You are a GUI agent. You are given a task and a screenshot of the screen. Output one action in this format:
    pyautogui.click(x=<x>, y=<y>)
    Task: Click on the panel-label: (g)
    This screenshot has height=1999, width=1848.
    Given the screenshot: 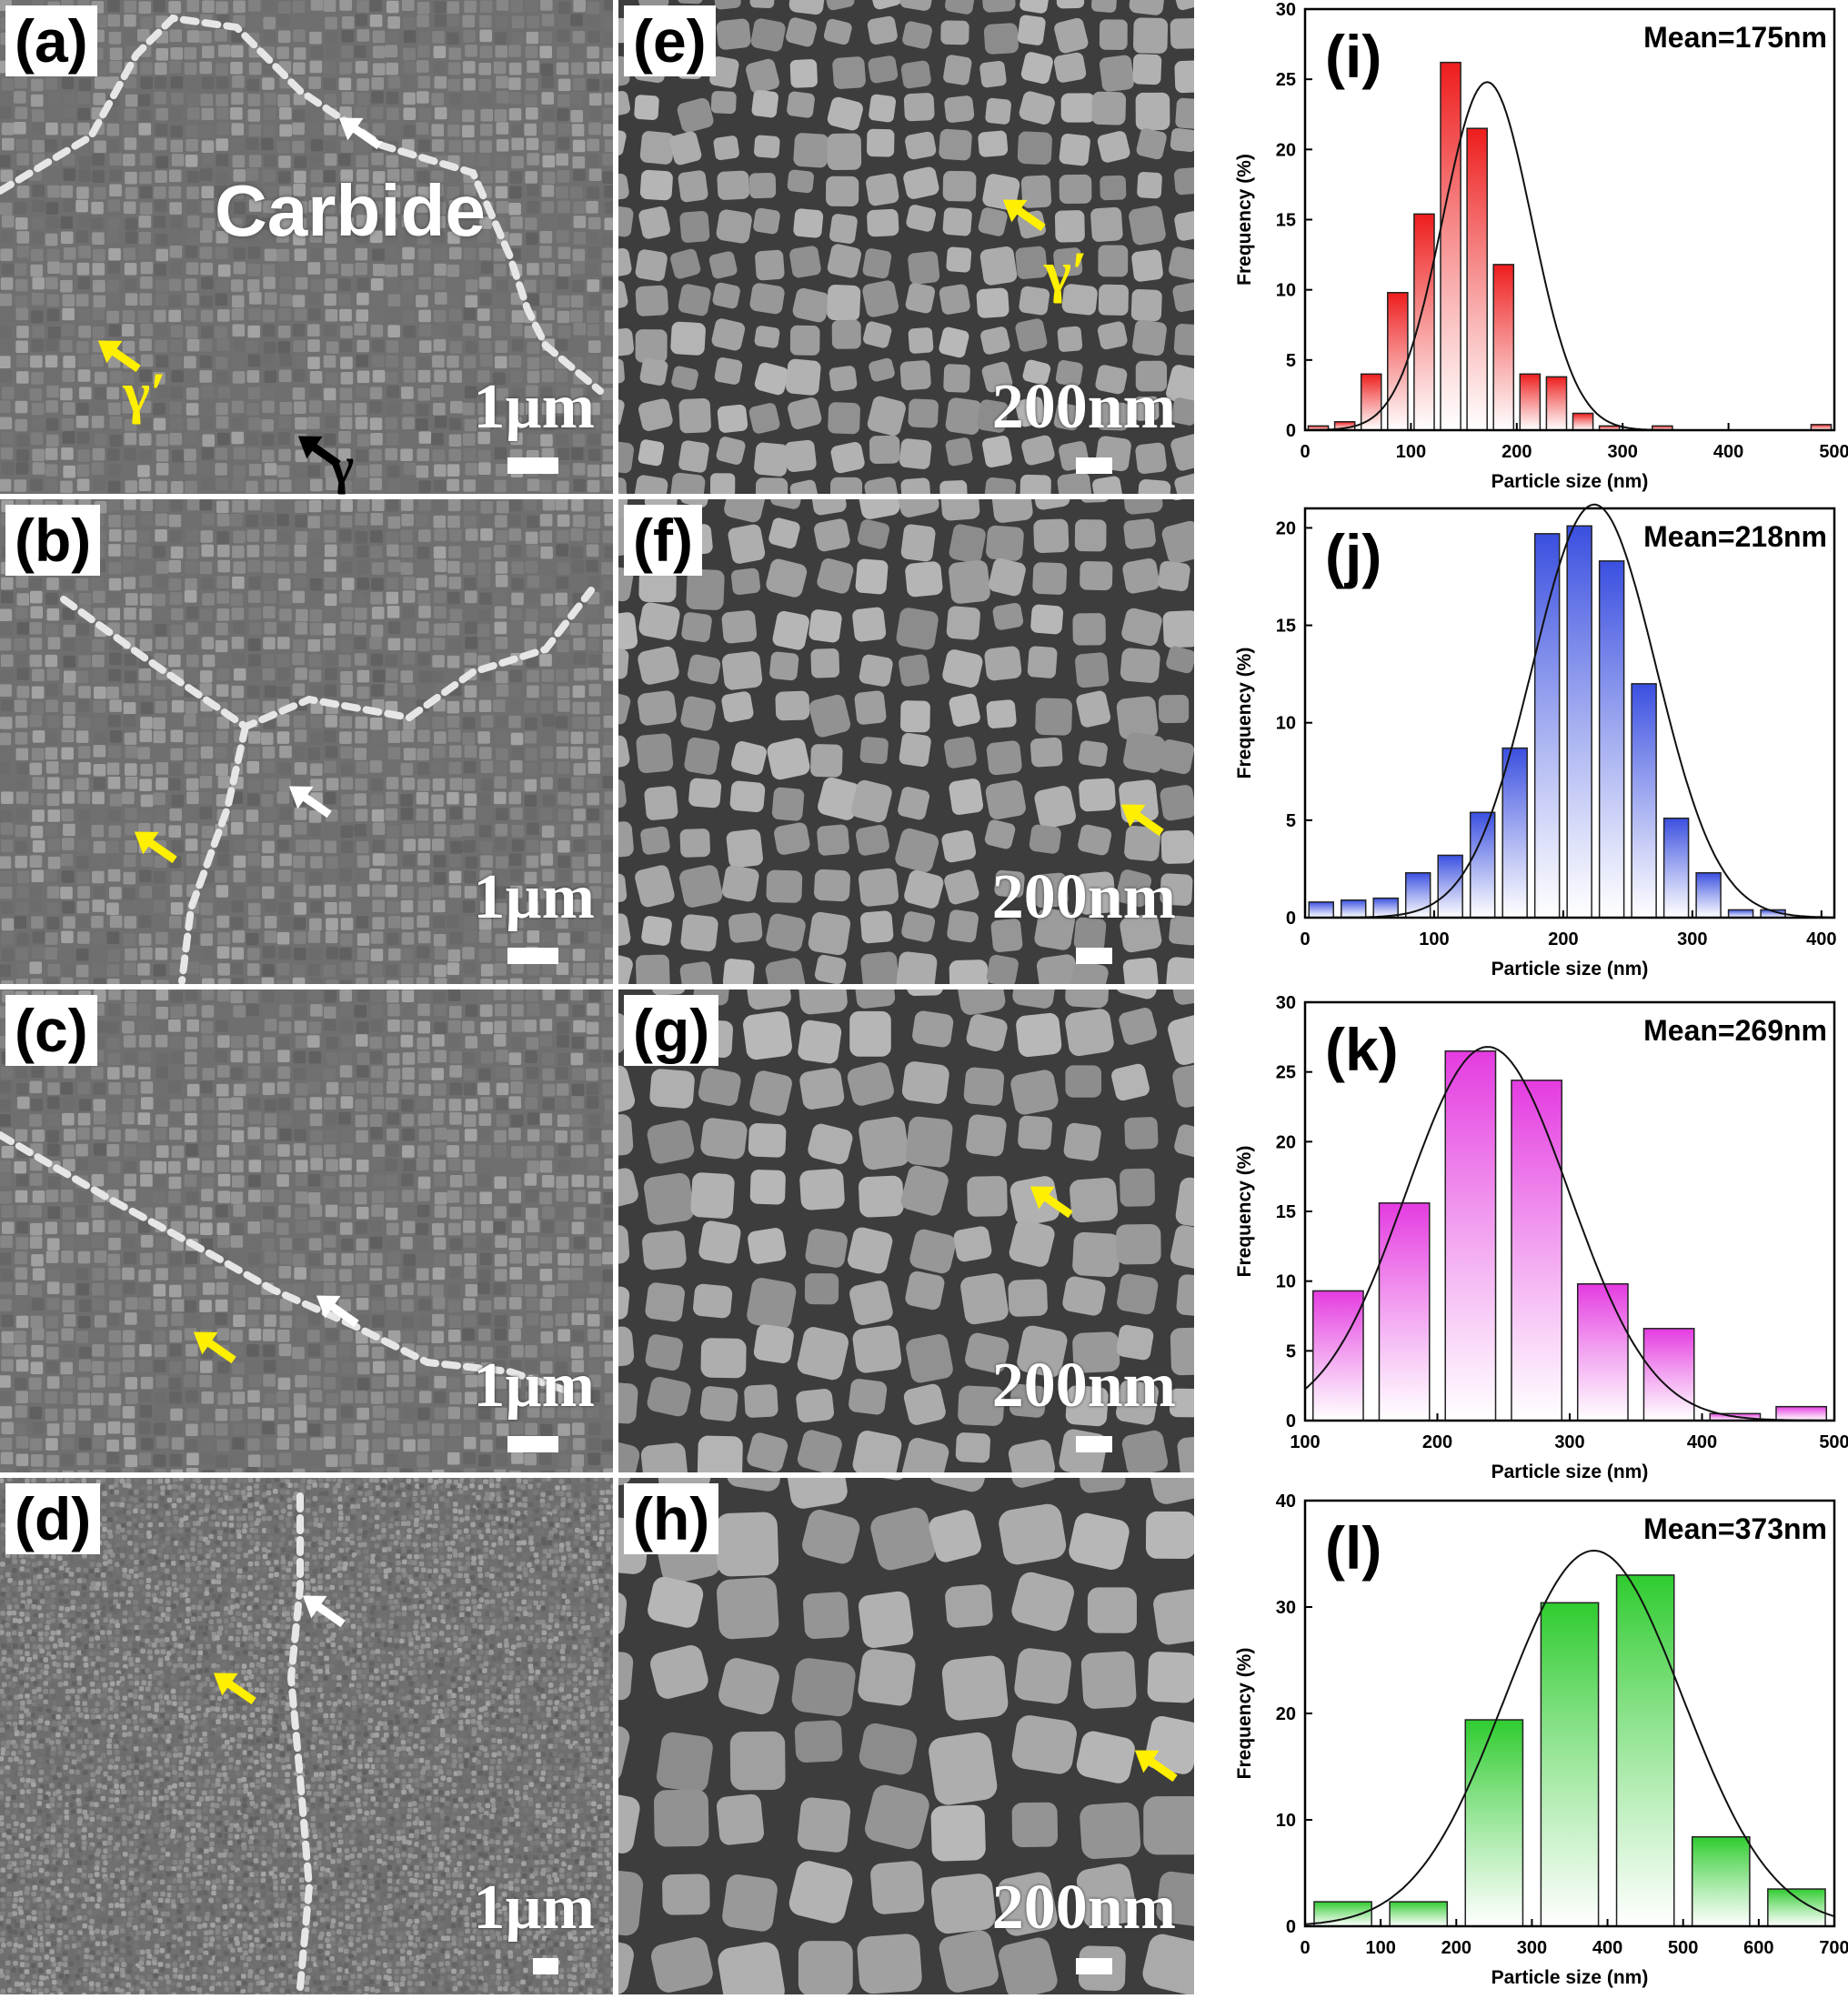 What is the action you would take?
    pyautogui.click(x=671, y=1030)
    